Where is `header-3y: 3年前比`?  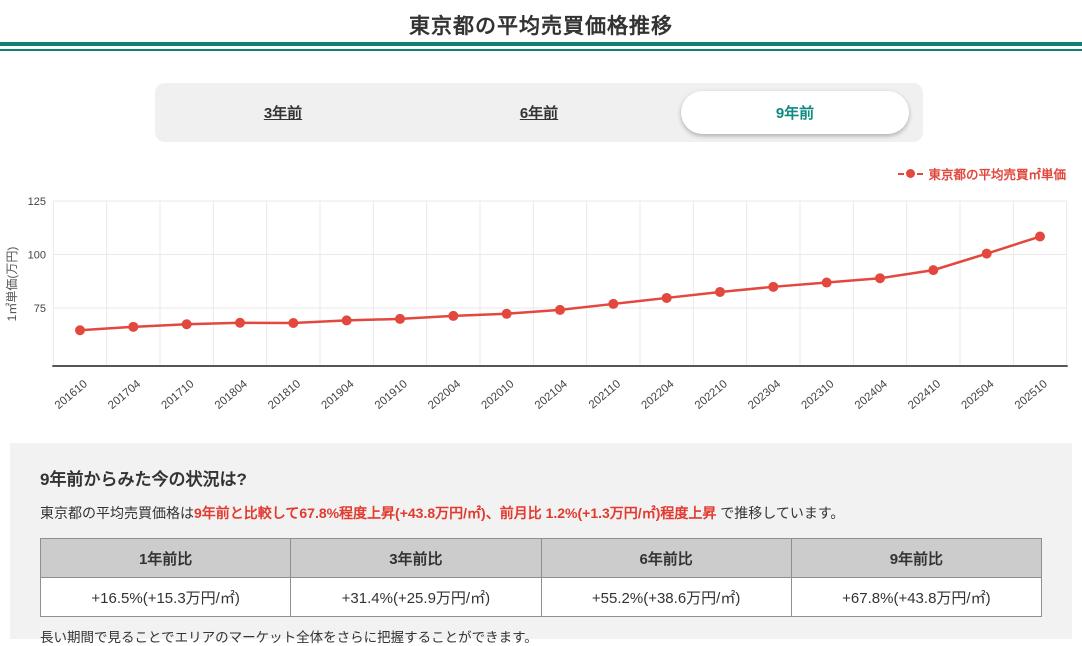 header-3y: 3年前比 is located at coordinates (416, 558).